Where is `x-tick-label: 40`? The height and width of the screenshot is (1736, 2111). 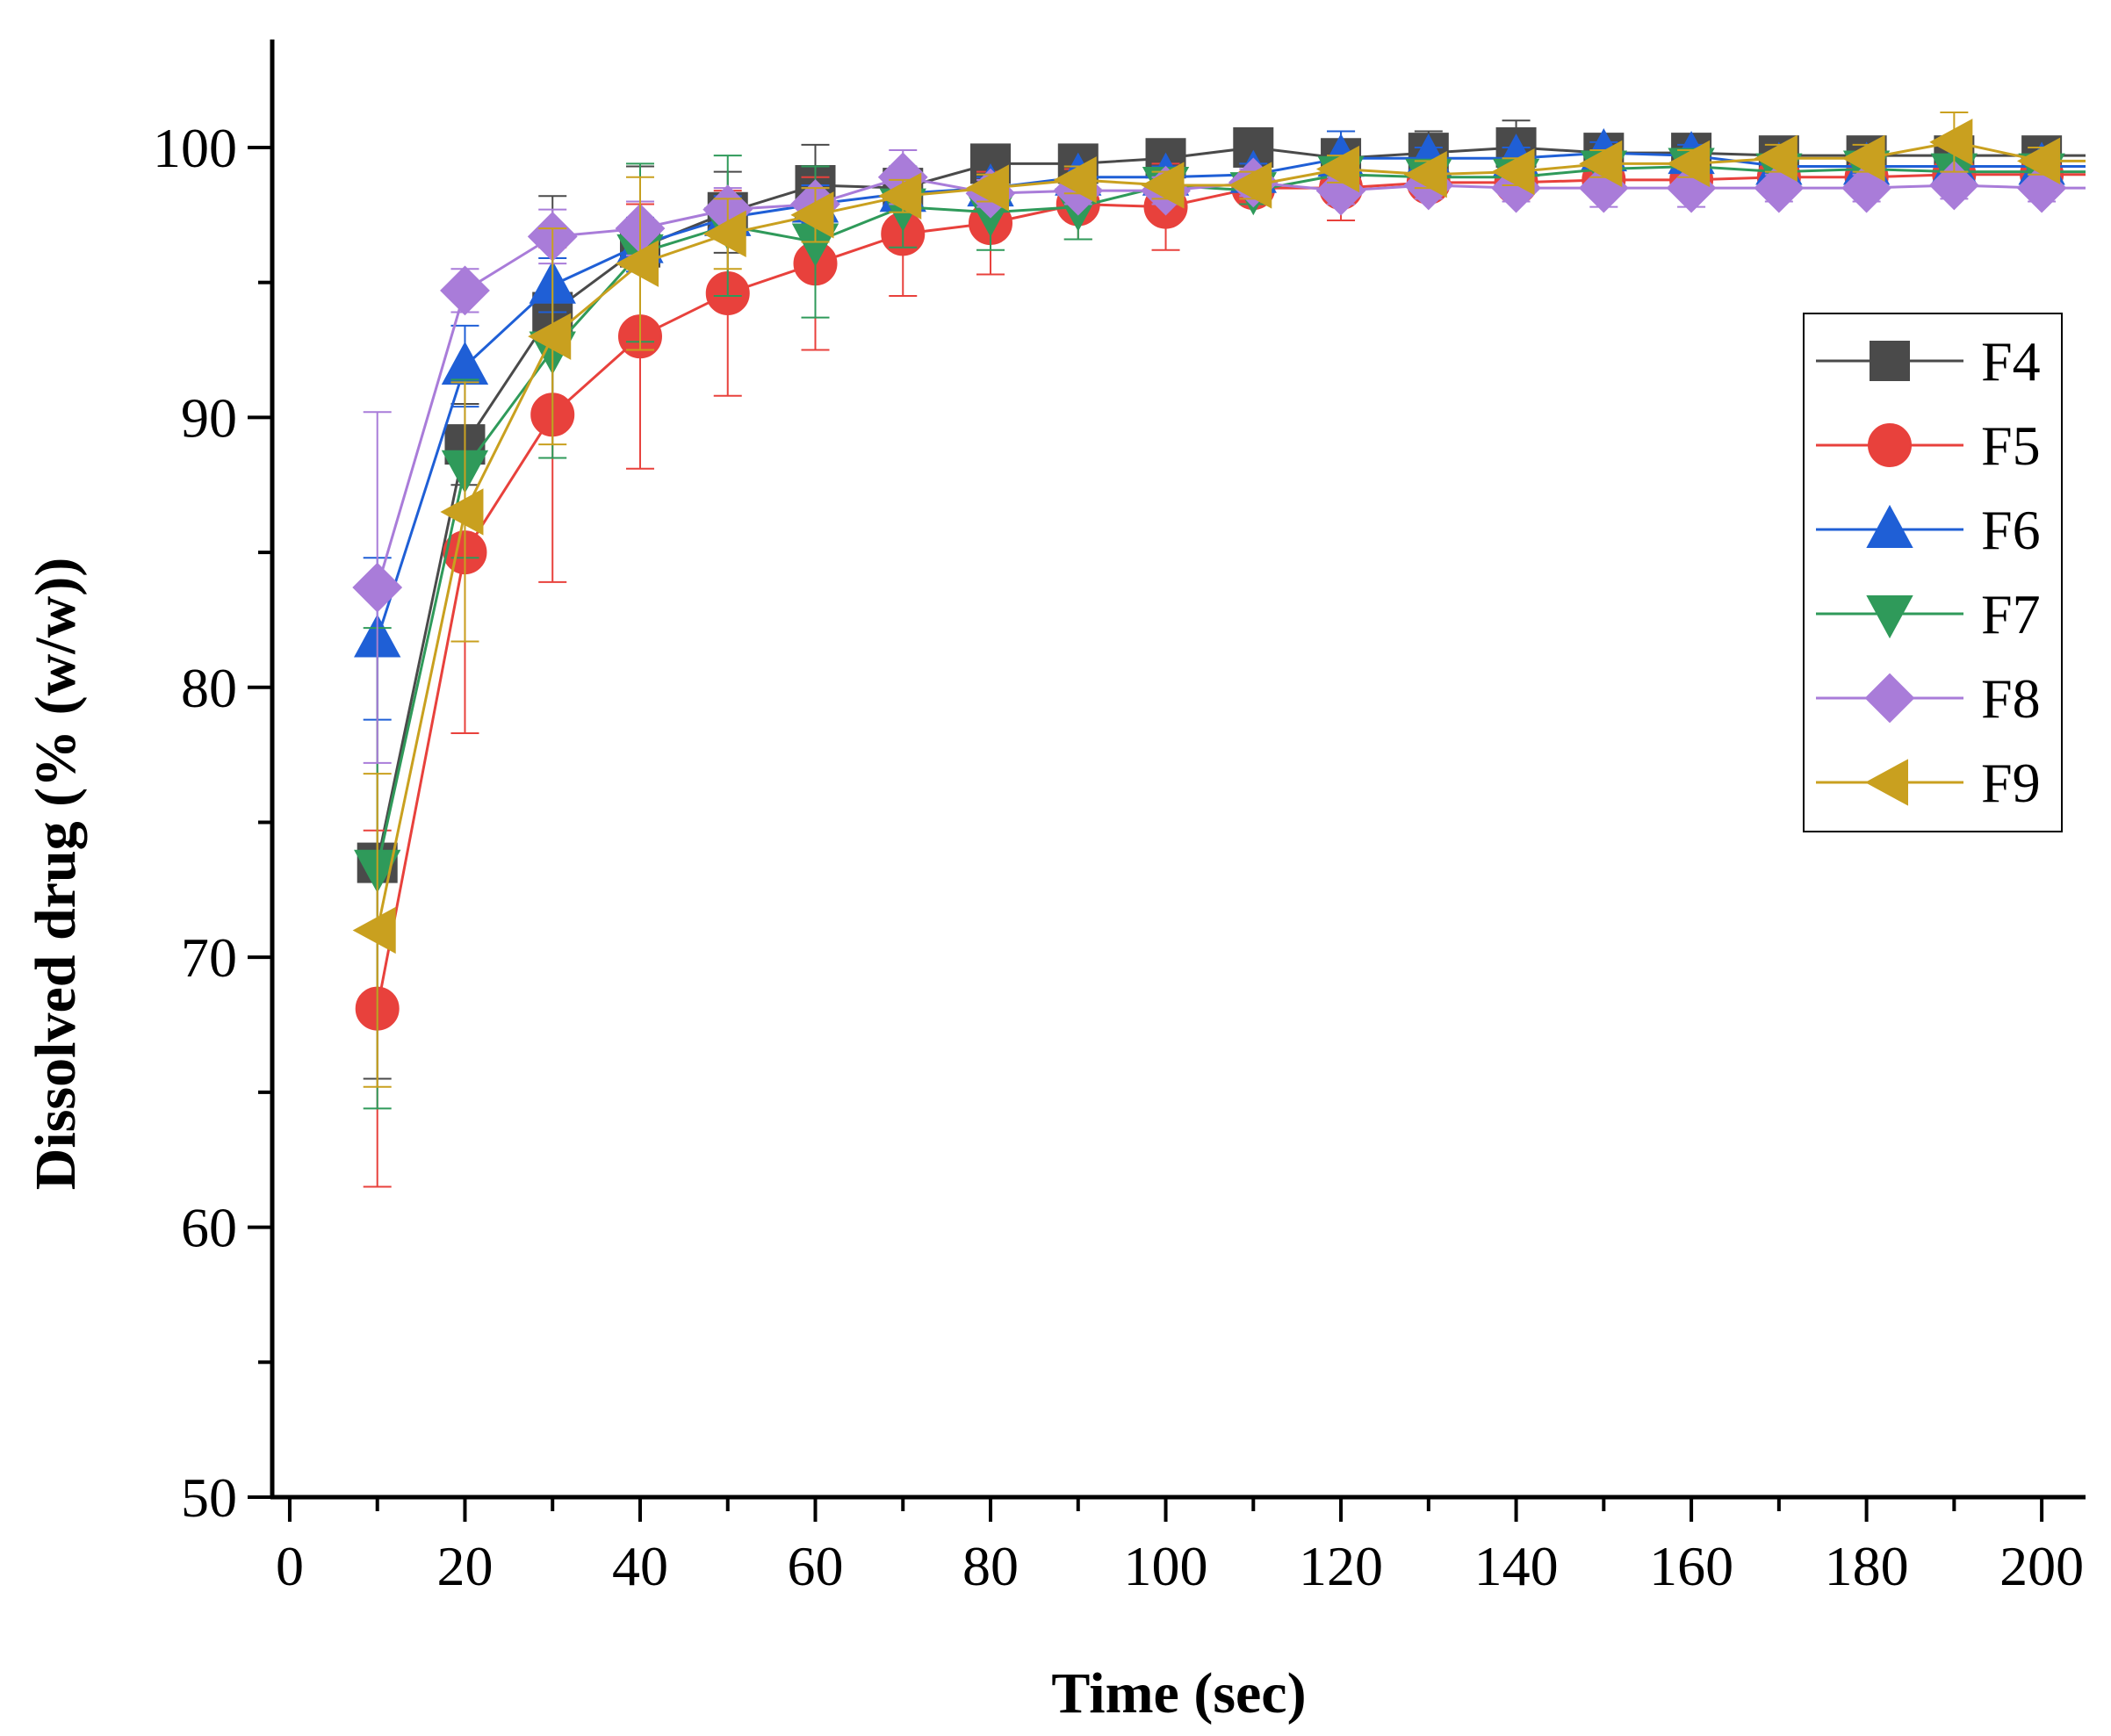 x-tick-label: 40 is located at coordinates (640, 1566).